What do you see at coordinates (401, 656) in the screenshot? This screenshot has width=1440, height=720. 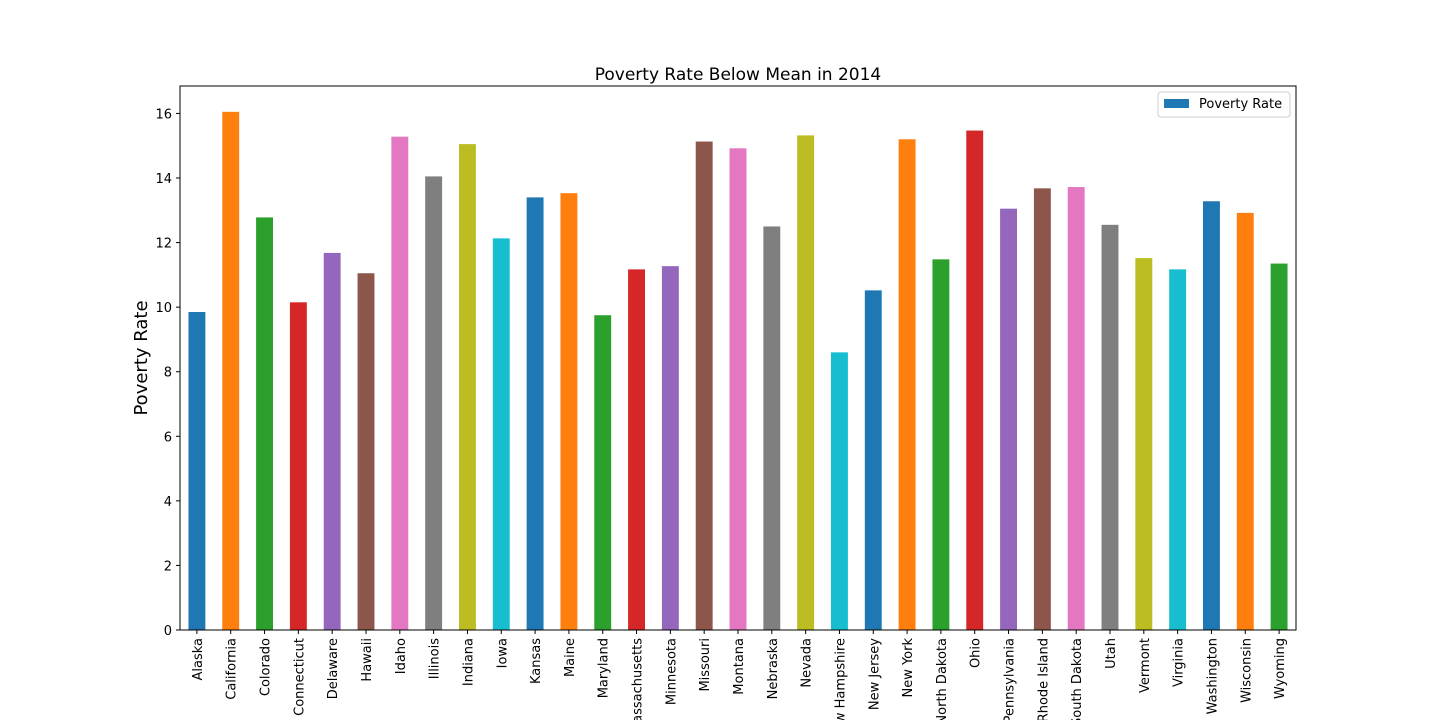 I see `x-tick-label: Idaho` at bounding box center [401, 656].